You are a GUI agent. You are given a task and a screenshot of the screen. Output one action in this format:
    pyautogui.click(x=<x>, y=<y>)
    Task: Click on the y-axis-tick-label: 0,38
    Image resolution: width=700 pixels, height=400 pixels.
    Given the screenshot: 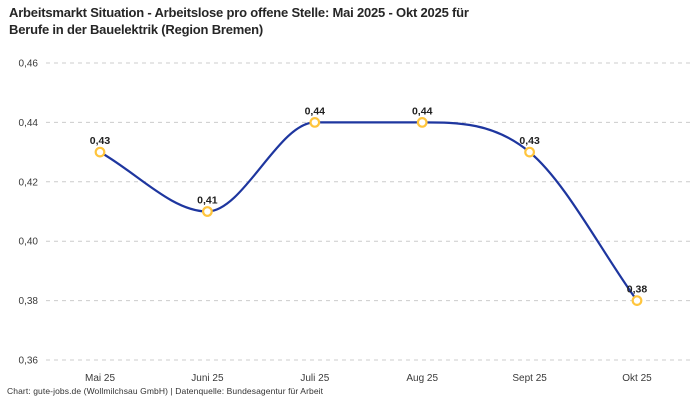 What is the action you would take?
    pyautogui.click(x=29, y=301)
    